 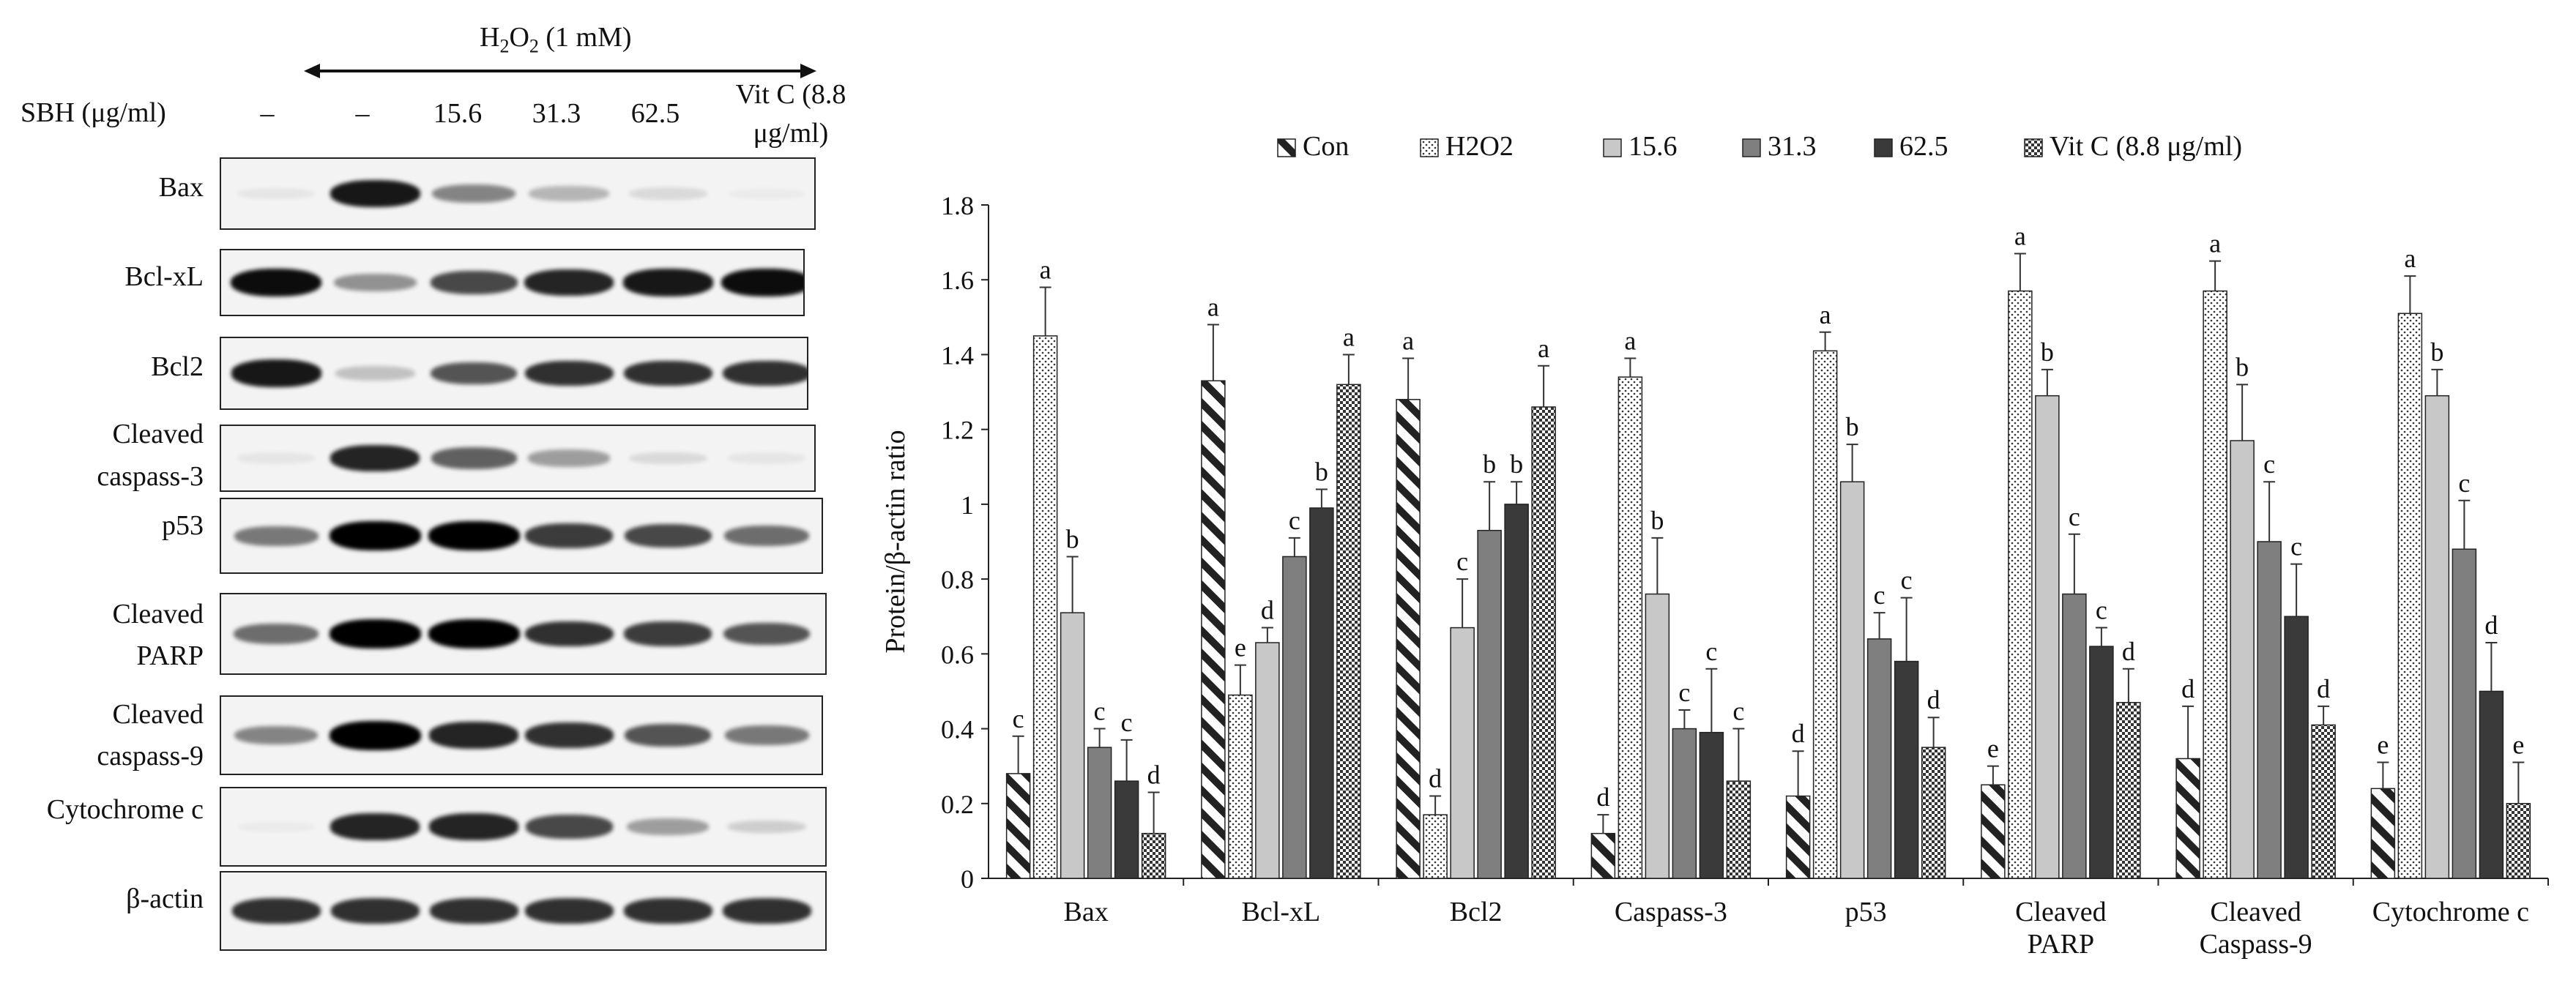 What do you see at coordinates (957, 804) in the screenshot?
I see `y-tick-label: 0.2` at bounding box center [957, 804].